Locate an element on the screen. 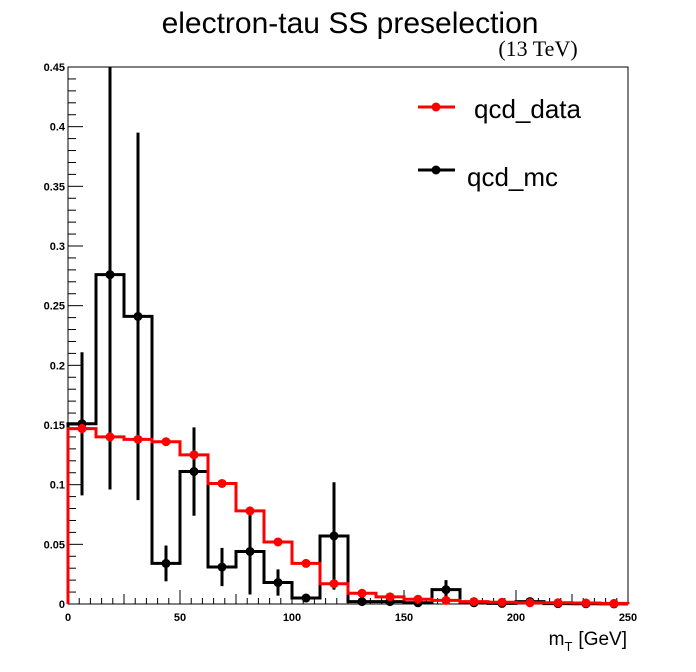  energy-label: (13 TeV) is located at coordinates (537, 48).